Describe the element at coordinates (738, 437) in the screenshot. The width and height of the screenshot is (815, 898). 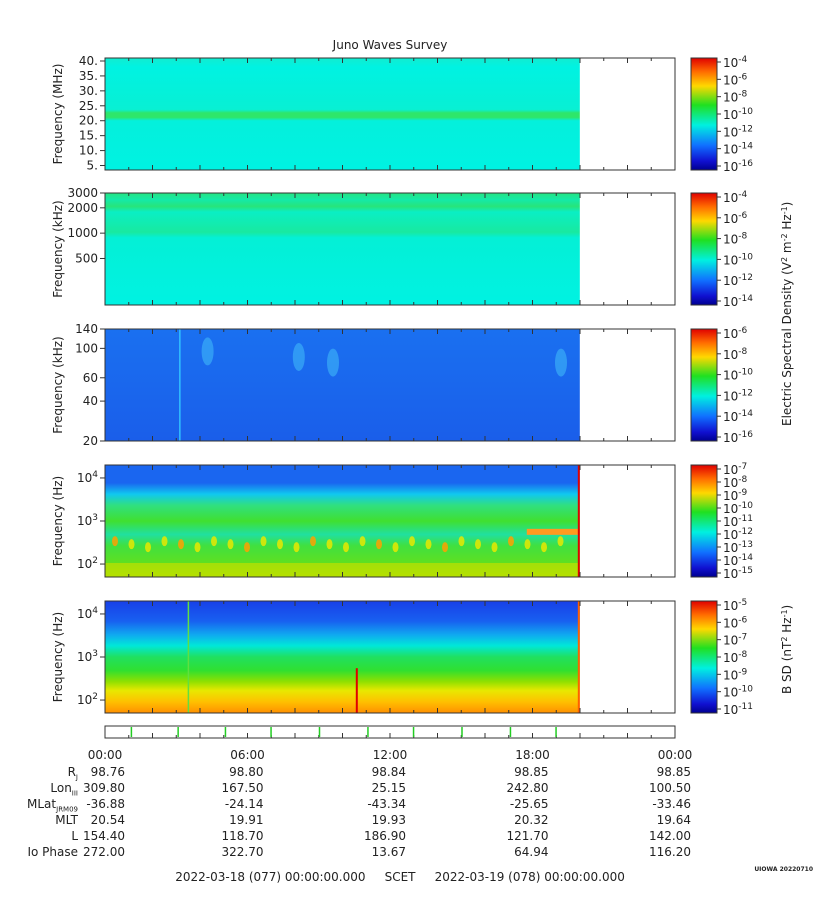
I see `colorbar-tick-label: 10⁻¹⁶` at that location.